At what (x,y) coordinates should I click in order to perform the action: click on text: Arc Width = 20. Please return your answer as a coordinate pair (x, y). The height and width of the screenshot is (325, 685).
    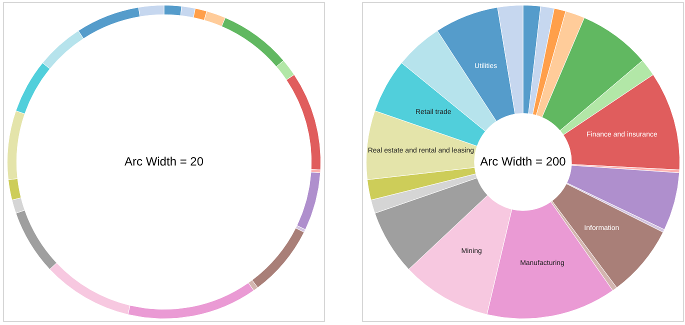
    Looking at the image, I should click on (164, 161).